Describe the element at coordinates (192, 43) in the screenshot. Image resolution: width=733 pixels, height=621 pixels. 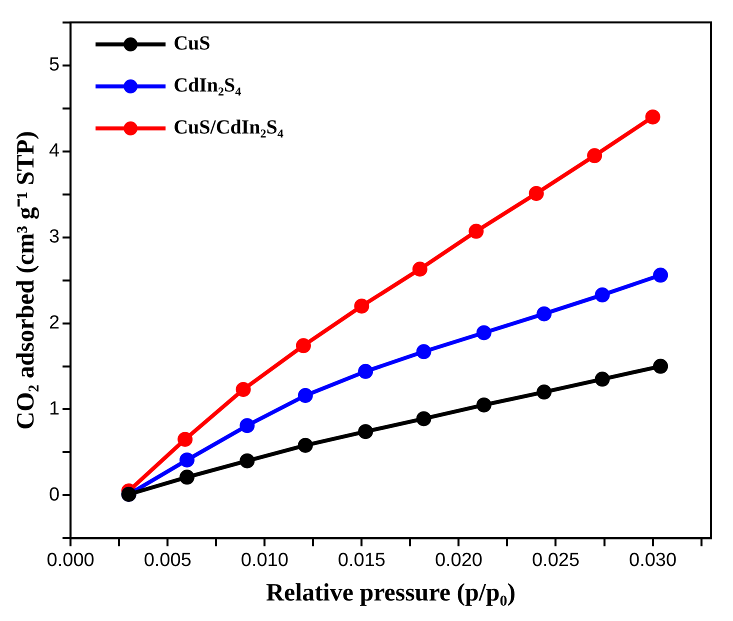
I see `legend-label: CuS` at that location.